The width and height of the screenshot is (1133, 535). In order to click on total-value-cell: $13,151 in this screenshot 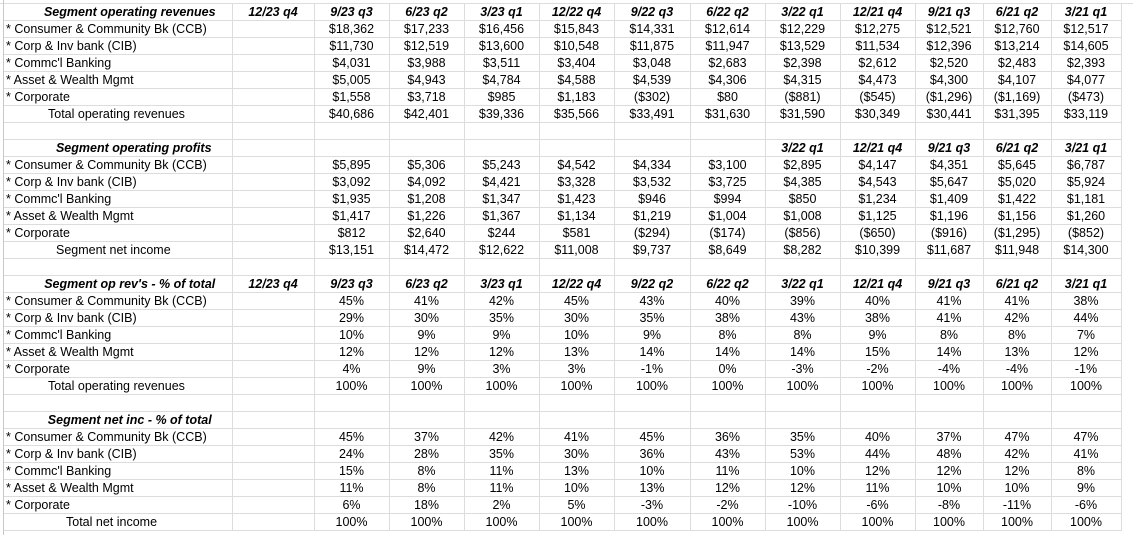, I will do `click(352, 250)`.